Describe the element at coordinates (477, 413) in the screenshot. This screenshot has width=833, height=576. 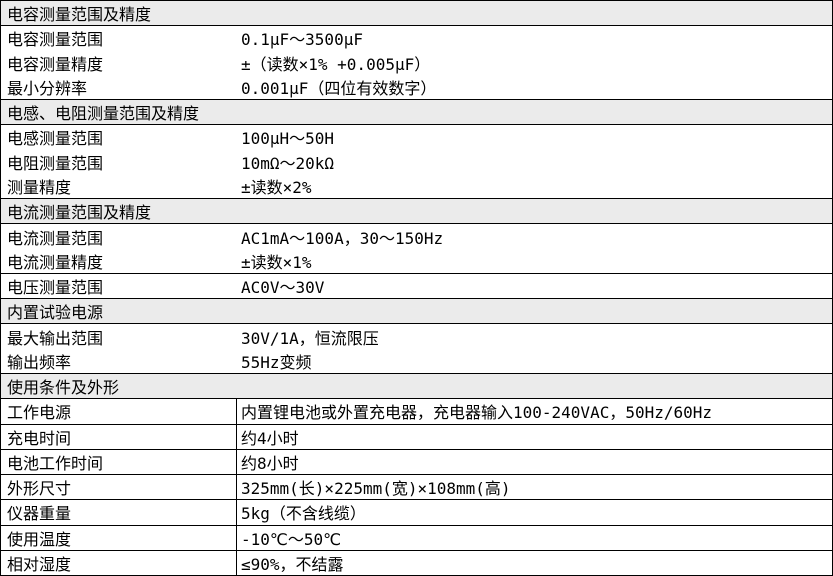
I see `spec-value: 内置锂电池或外置充电器，充电器输入100-240VAC，50Hz/60Hz` at that location.